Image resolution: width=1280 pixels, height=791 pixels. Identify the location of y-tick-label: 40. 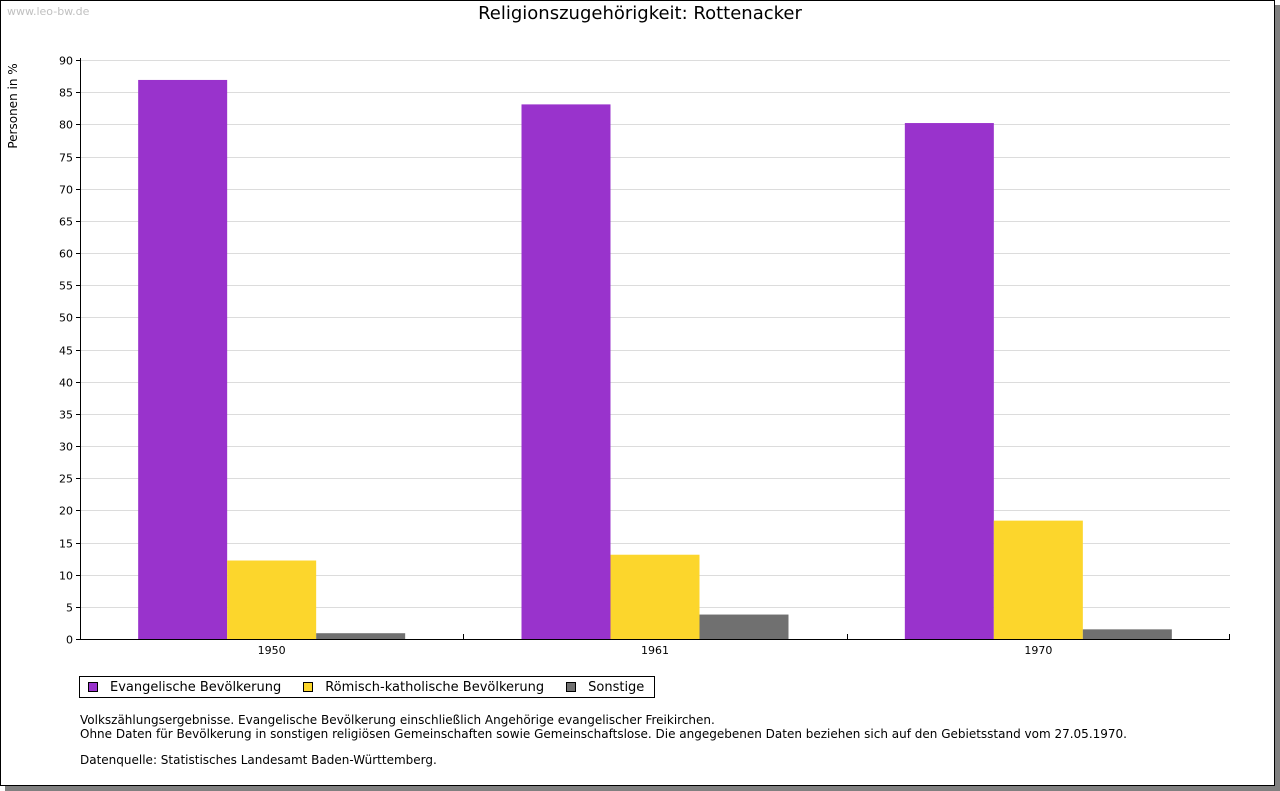
(66, 383).